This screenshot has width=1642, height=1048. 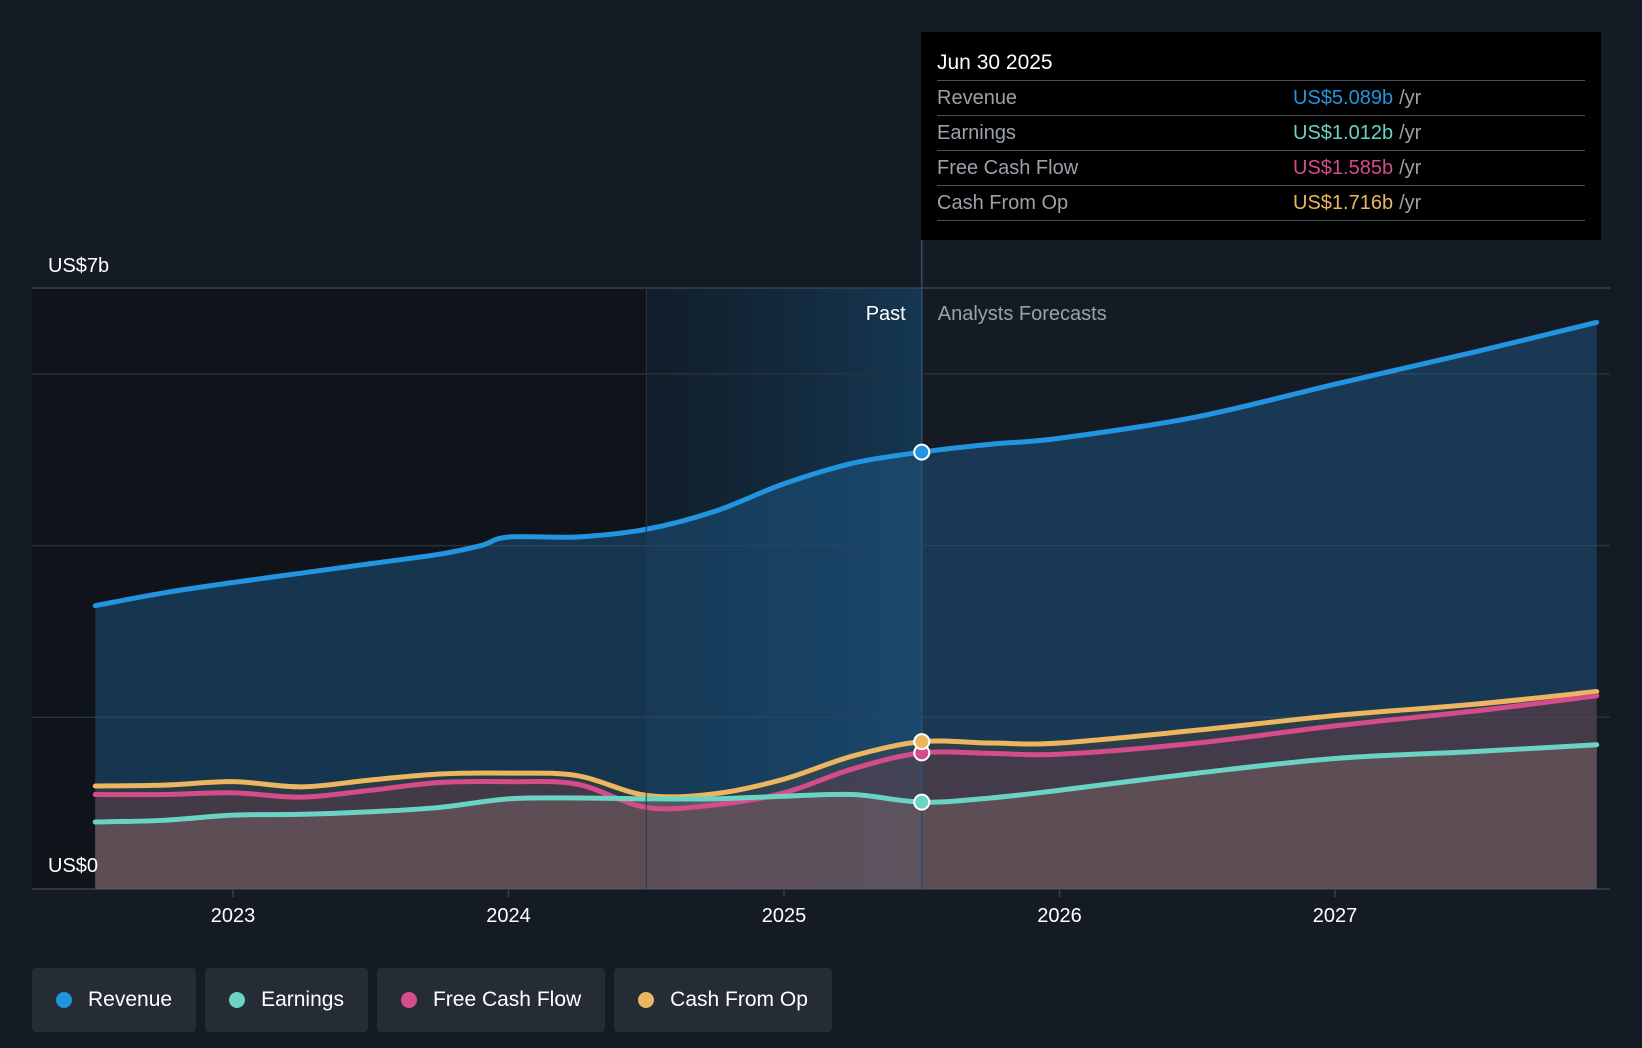 I want to click on legend-item-free-cash-flow: Free Cash Flow, so click(x=491, y=1000).